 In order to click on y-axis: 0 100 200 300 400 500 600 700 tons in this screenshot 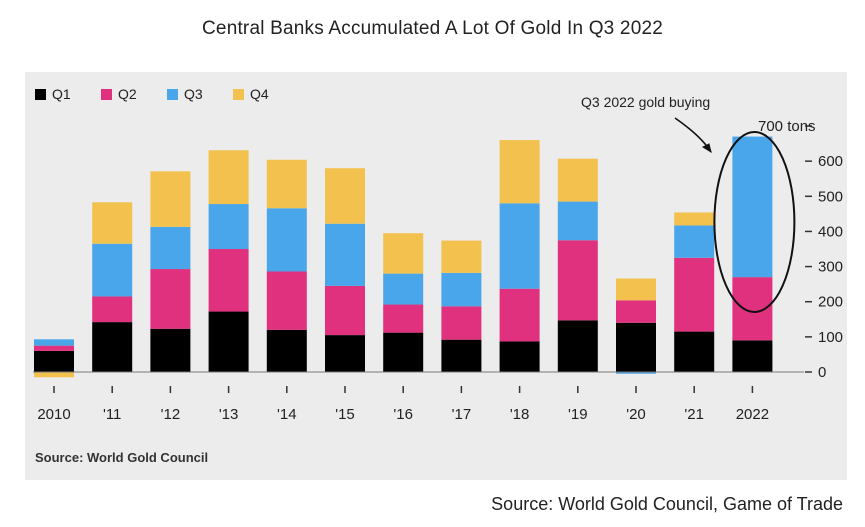, I will do `click(800, 249)`.